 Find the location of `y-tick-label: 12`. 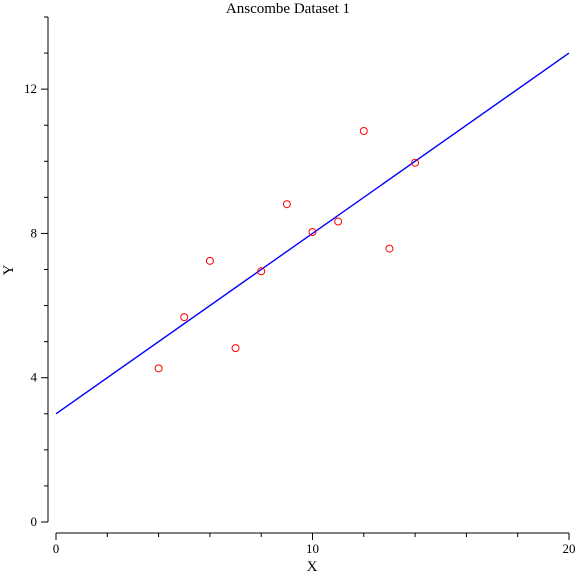

y-tick-label: 12 is located at coordinates (30, 88).